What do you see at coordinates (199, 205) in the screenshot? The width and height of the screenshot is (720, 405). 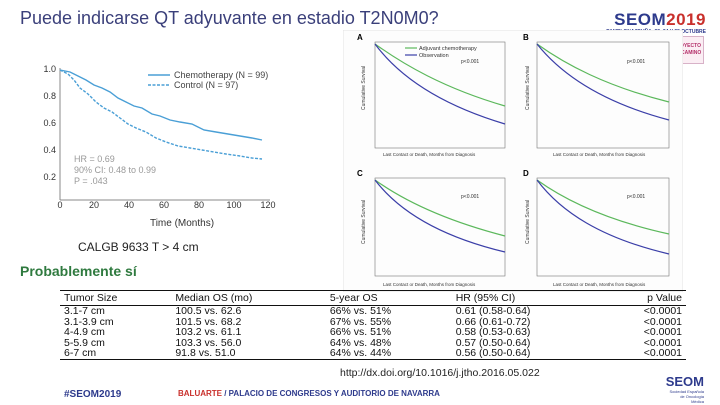 I see `km-x-tick: 80` at bounding box center [199, 205].